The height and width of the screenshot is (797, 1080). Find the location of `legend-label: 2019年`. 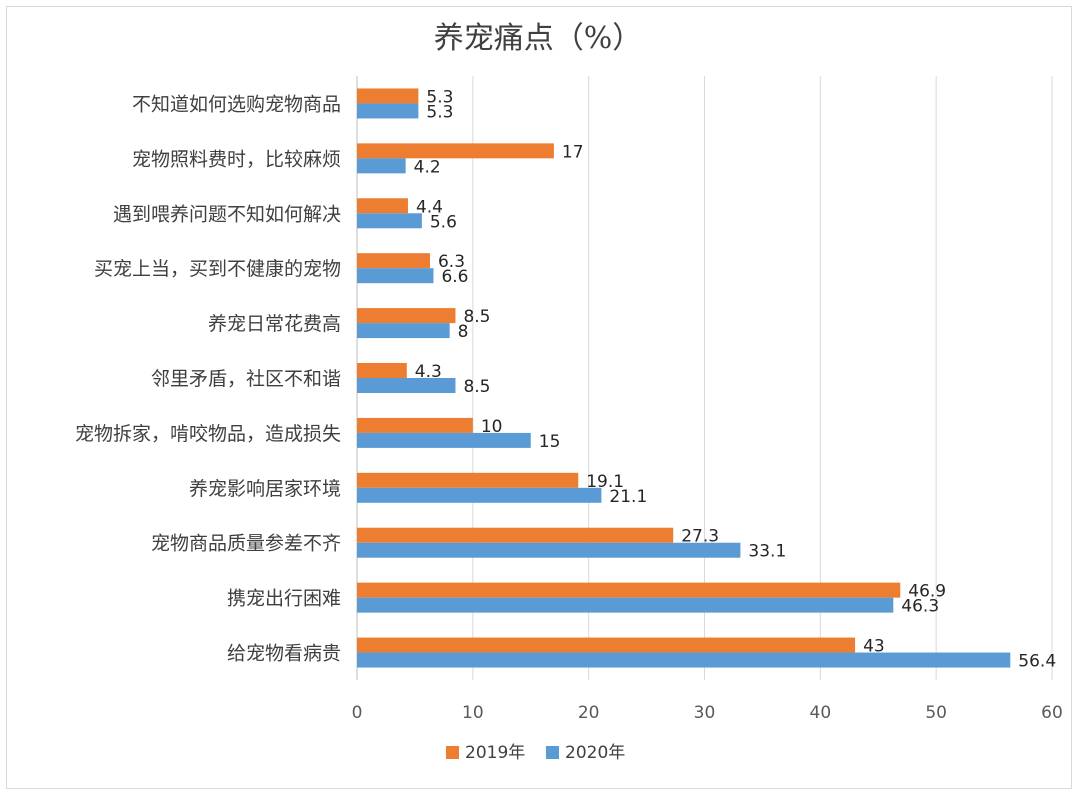

legend-label: 2019年 is located at coordinates (495, 753).